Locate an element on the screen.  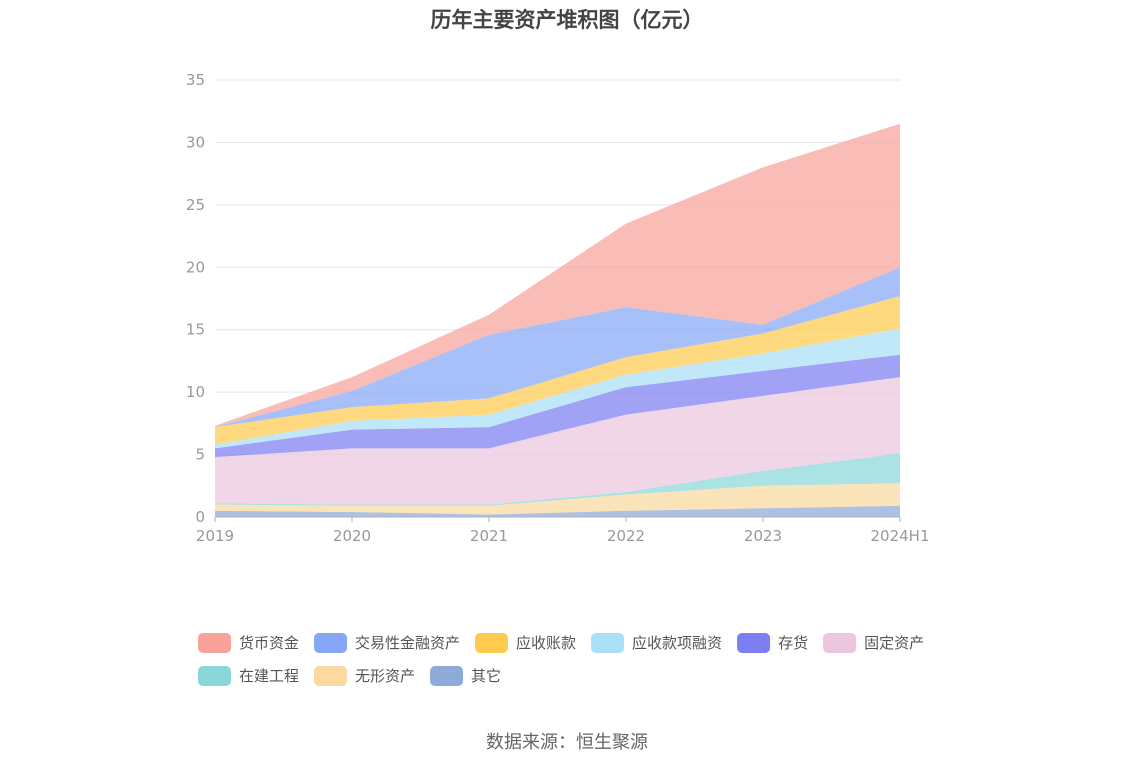
x-tick-label: 2023 is located at coordinates (763, 536).